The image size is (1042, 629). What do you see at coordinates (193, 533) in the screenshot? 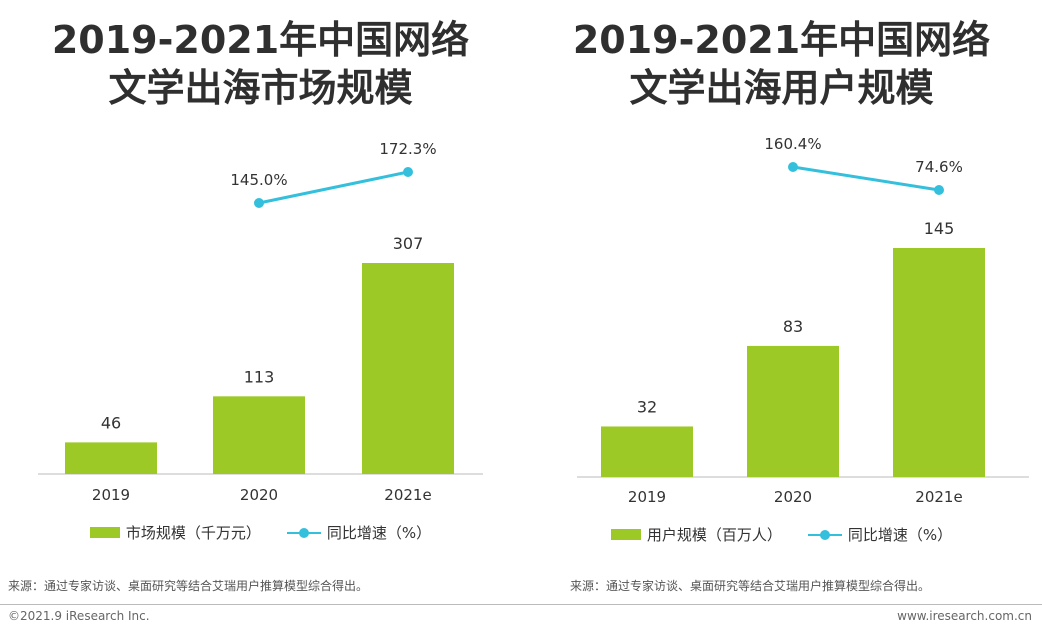
I see `legend-label: 市场规模（千万元）` at bounding box center [193, 533].